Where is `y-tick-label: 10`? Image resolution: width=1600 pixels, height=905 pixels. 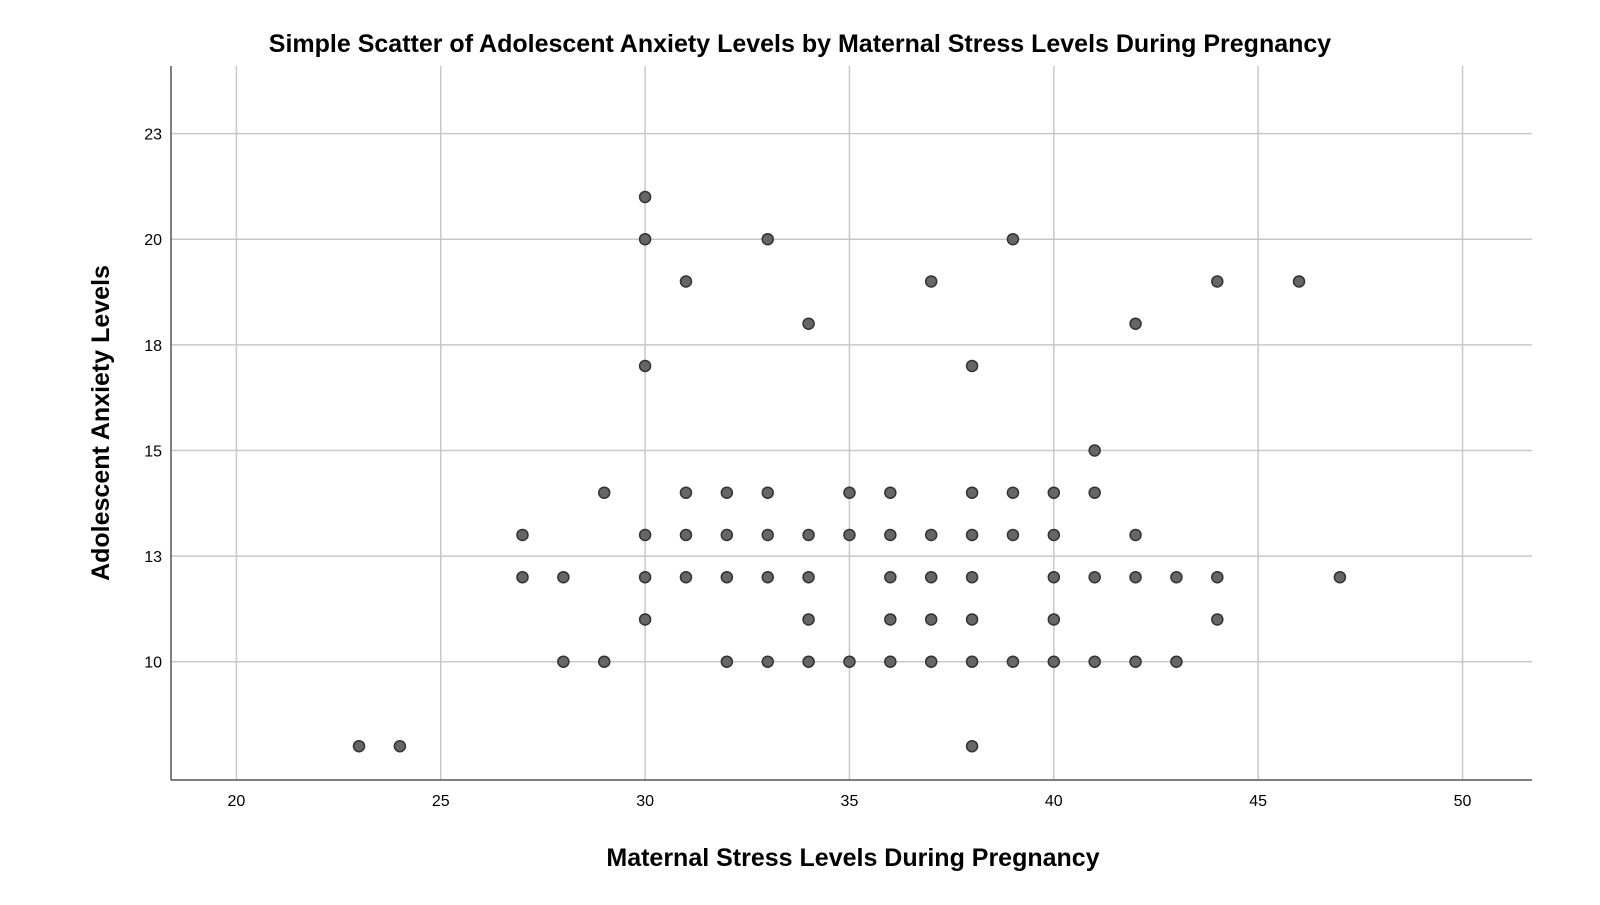 y-tick-label: 10 is located at coordinates (153, 663).